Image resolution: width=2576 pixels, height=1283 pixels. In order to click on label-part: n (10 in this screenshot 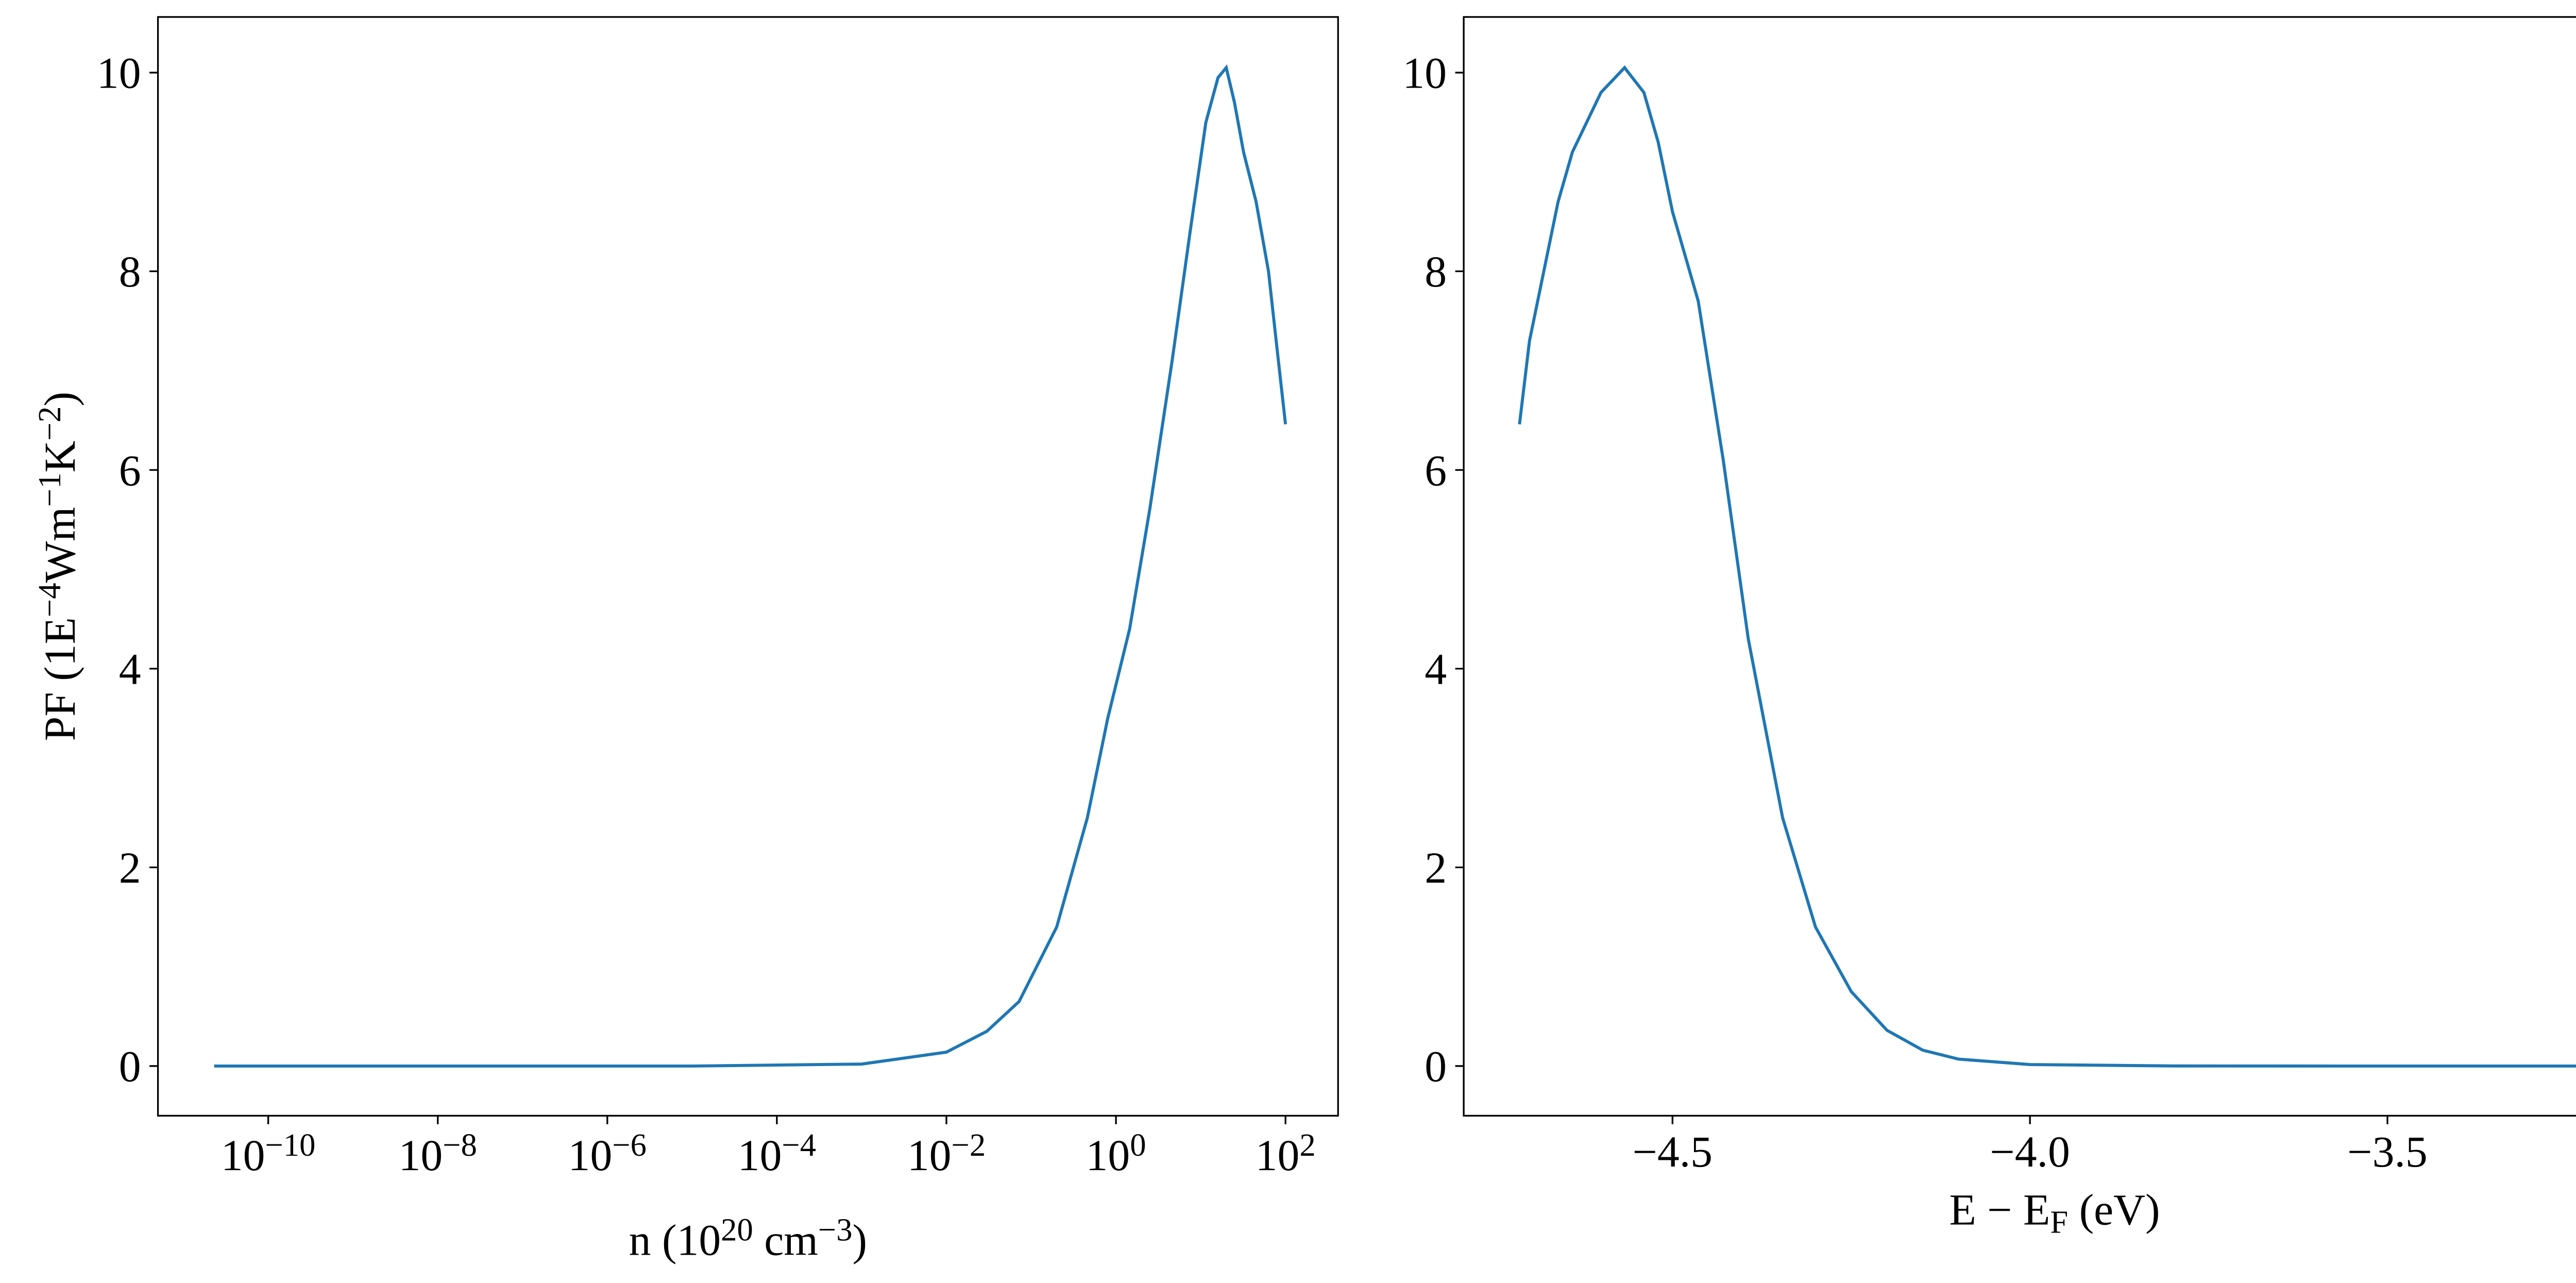, I will do `click(675, 1240)`.